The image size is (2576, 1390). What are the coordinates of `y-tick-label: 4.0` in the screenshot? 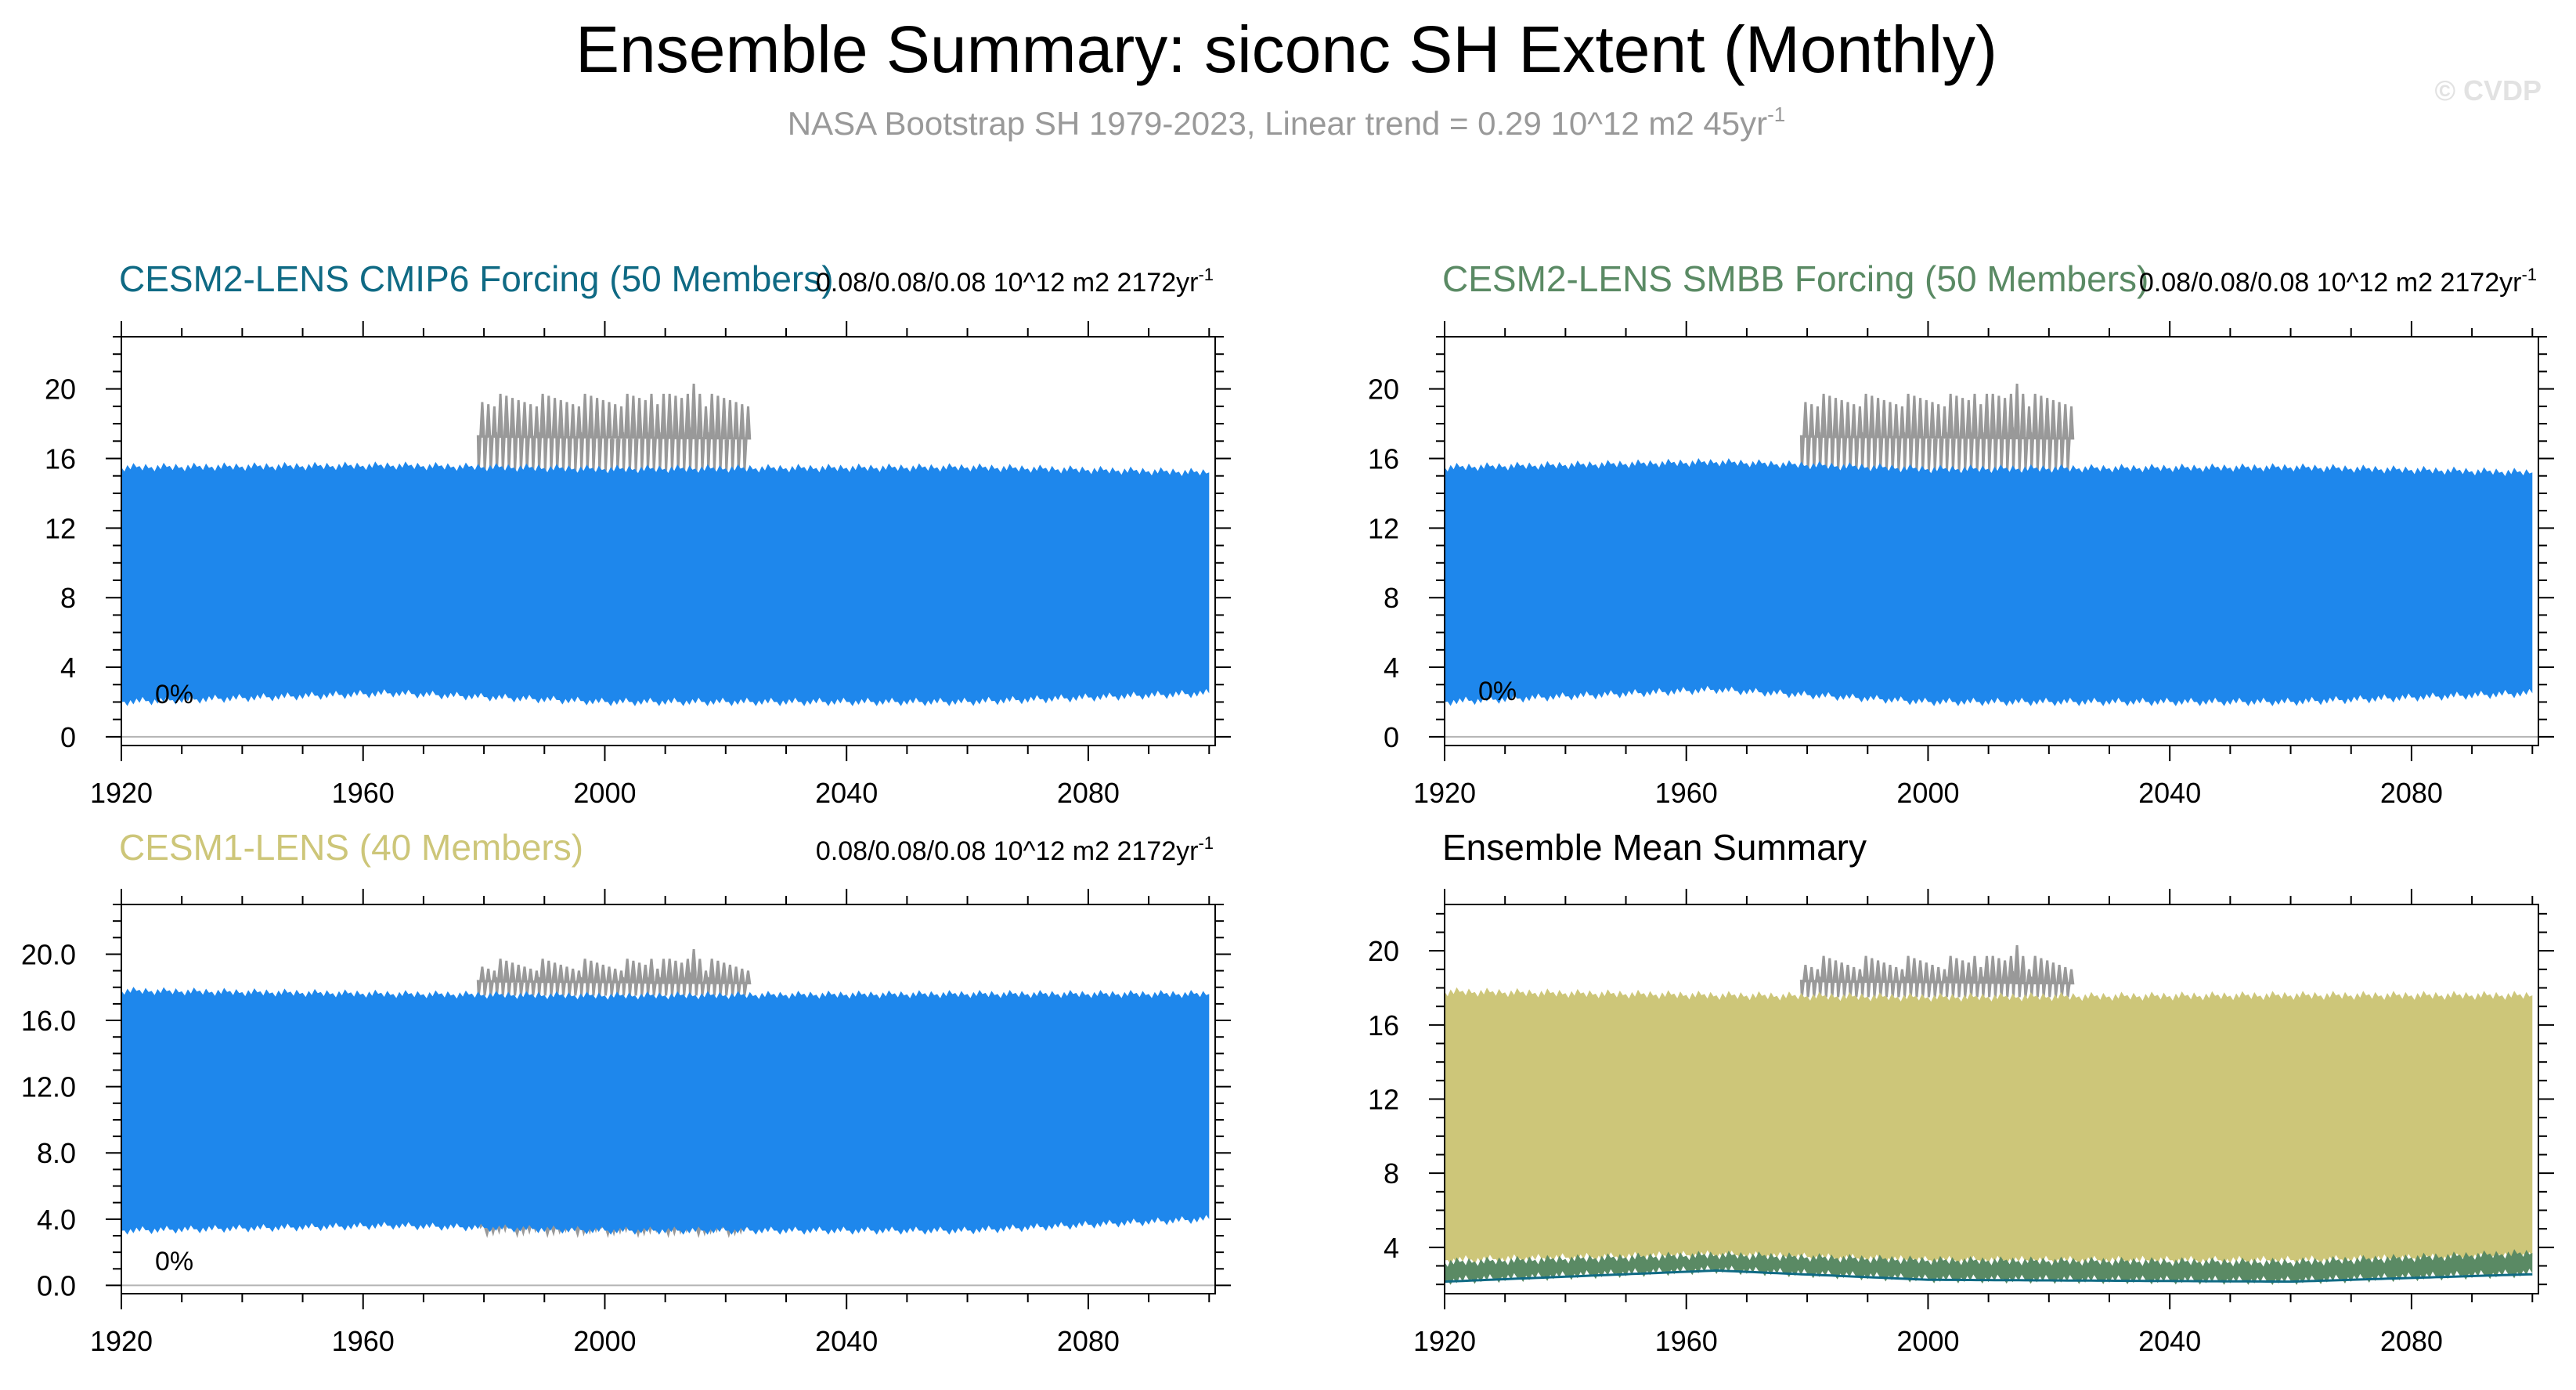 It's located at (56, 1220).